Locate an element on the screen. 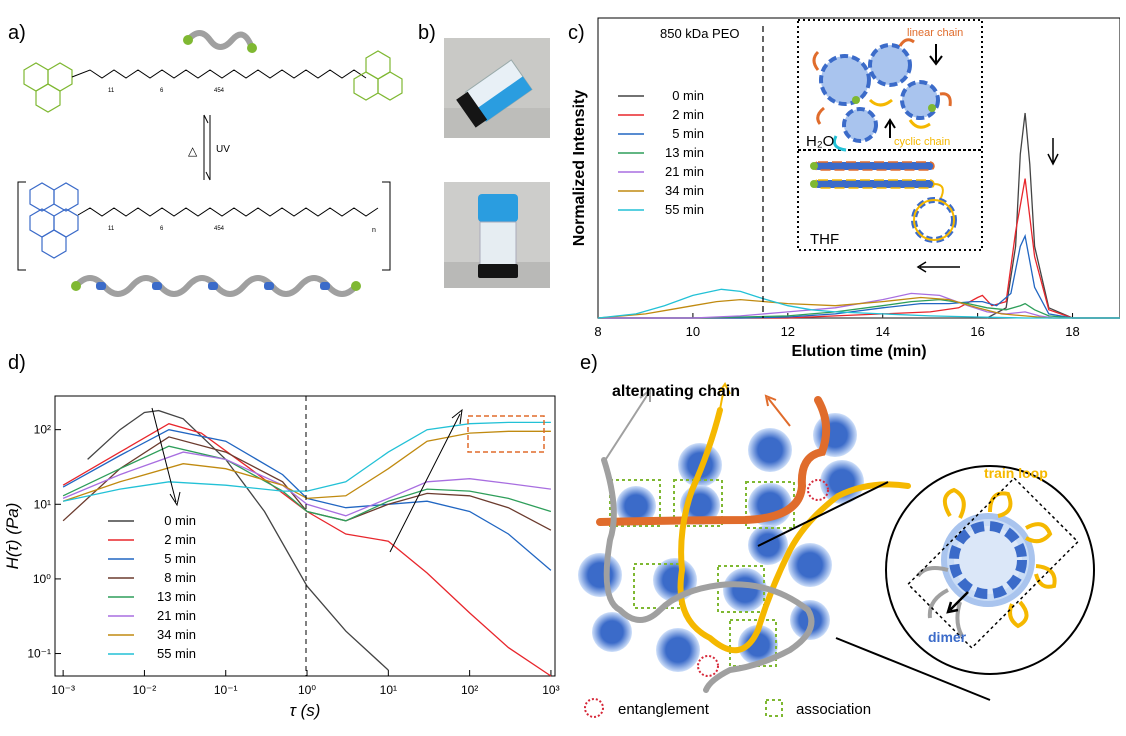 The image size is (1126, 736). y-tick-label: 10⁰ is located at coordinates (42, 579).